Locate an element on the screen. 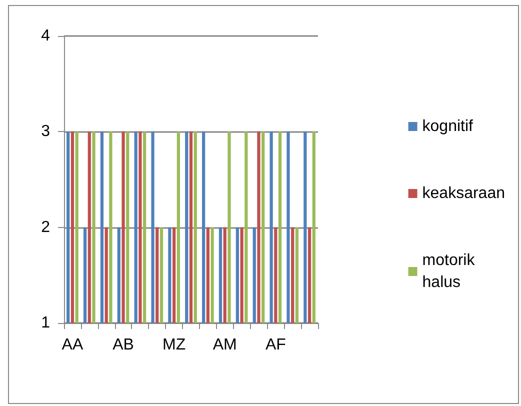  legend-label: kognitif is located at coordinates (448, 126).